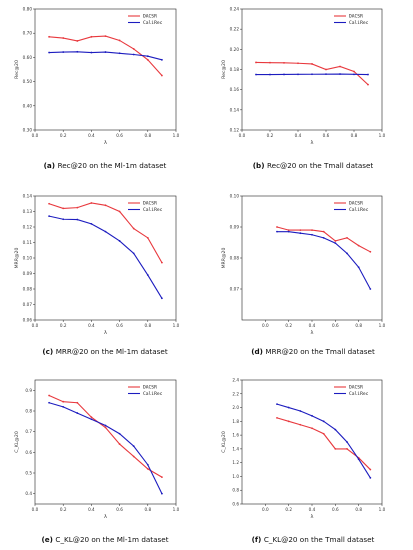 Image resolution: width=413 pixels, height=550 pixels. What do you see at coordinates (224, 258) in the screenshot?
I see `y-axis-label: MRR@20` at bounding box center [224, 258].